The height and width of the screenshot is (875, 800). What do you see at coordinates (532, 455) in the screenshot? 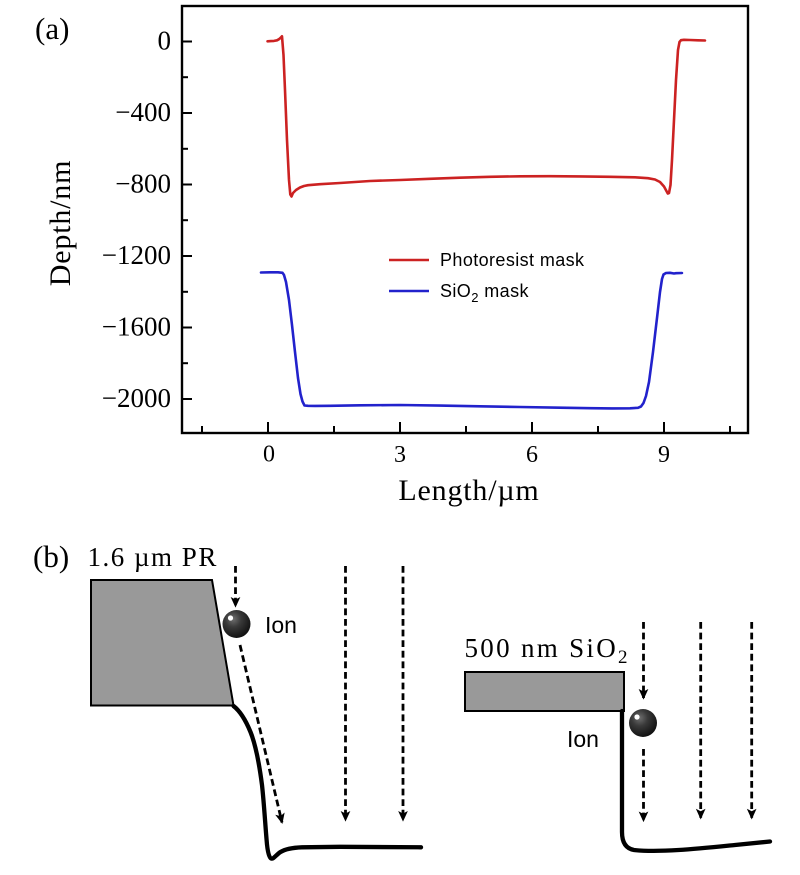
I see `svg-text: 6` at bounding box center [532, 455].